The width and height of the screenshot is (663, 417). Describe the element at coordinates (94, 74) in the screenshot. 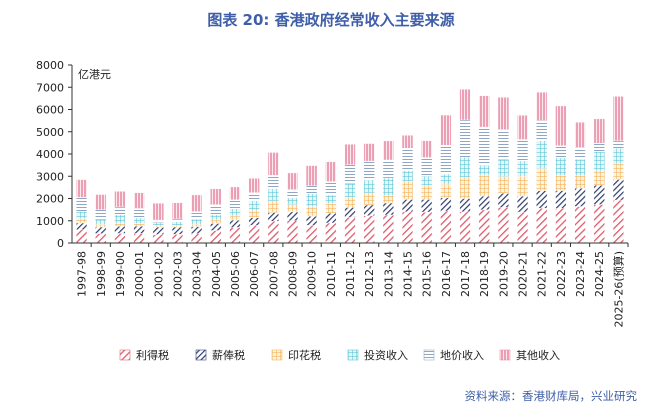

I see `y-axis-unit-label: 亿港元` at that location.